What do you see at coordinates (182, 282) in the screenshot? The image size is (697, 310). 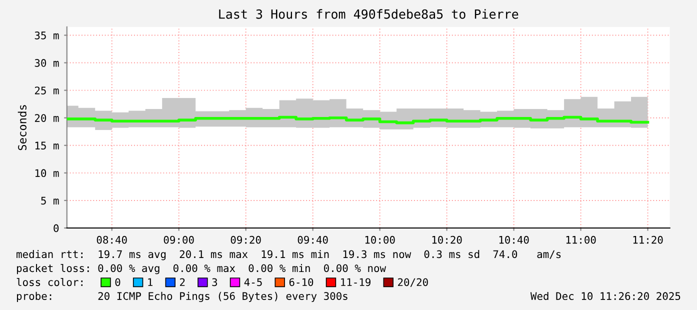 I see `legend-label: 2` at bounding box center [182, 282].